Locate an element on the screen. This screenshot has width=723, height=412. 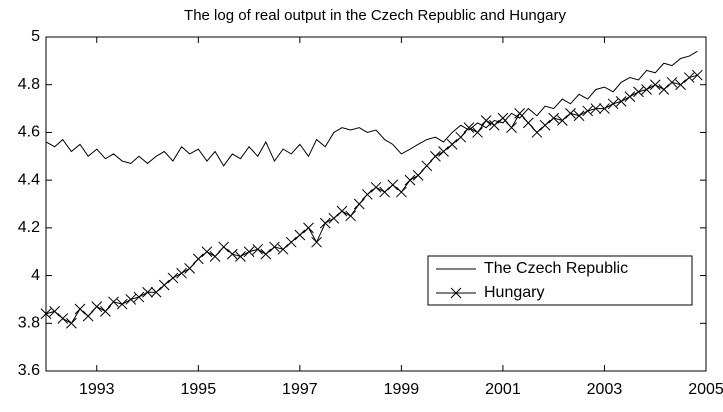
x-tick-label: 1997 is located at coordinates (300, 389).